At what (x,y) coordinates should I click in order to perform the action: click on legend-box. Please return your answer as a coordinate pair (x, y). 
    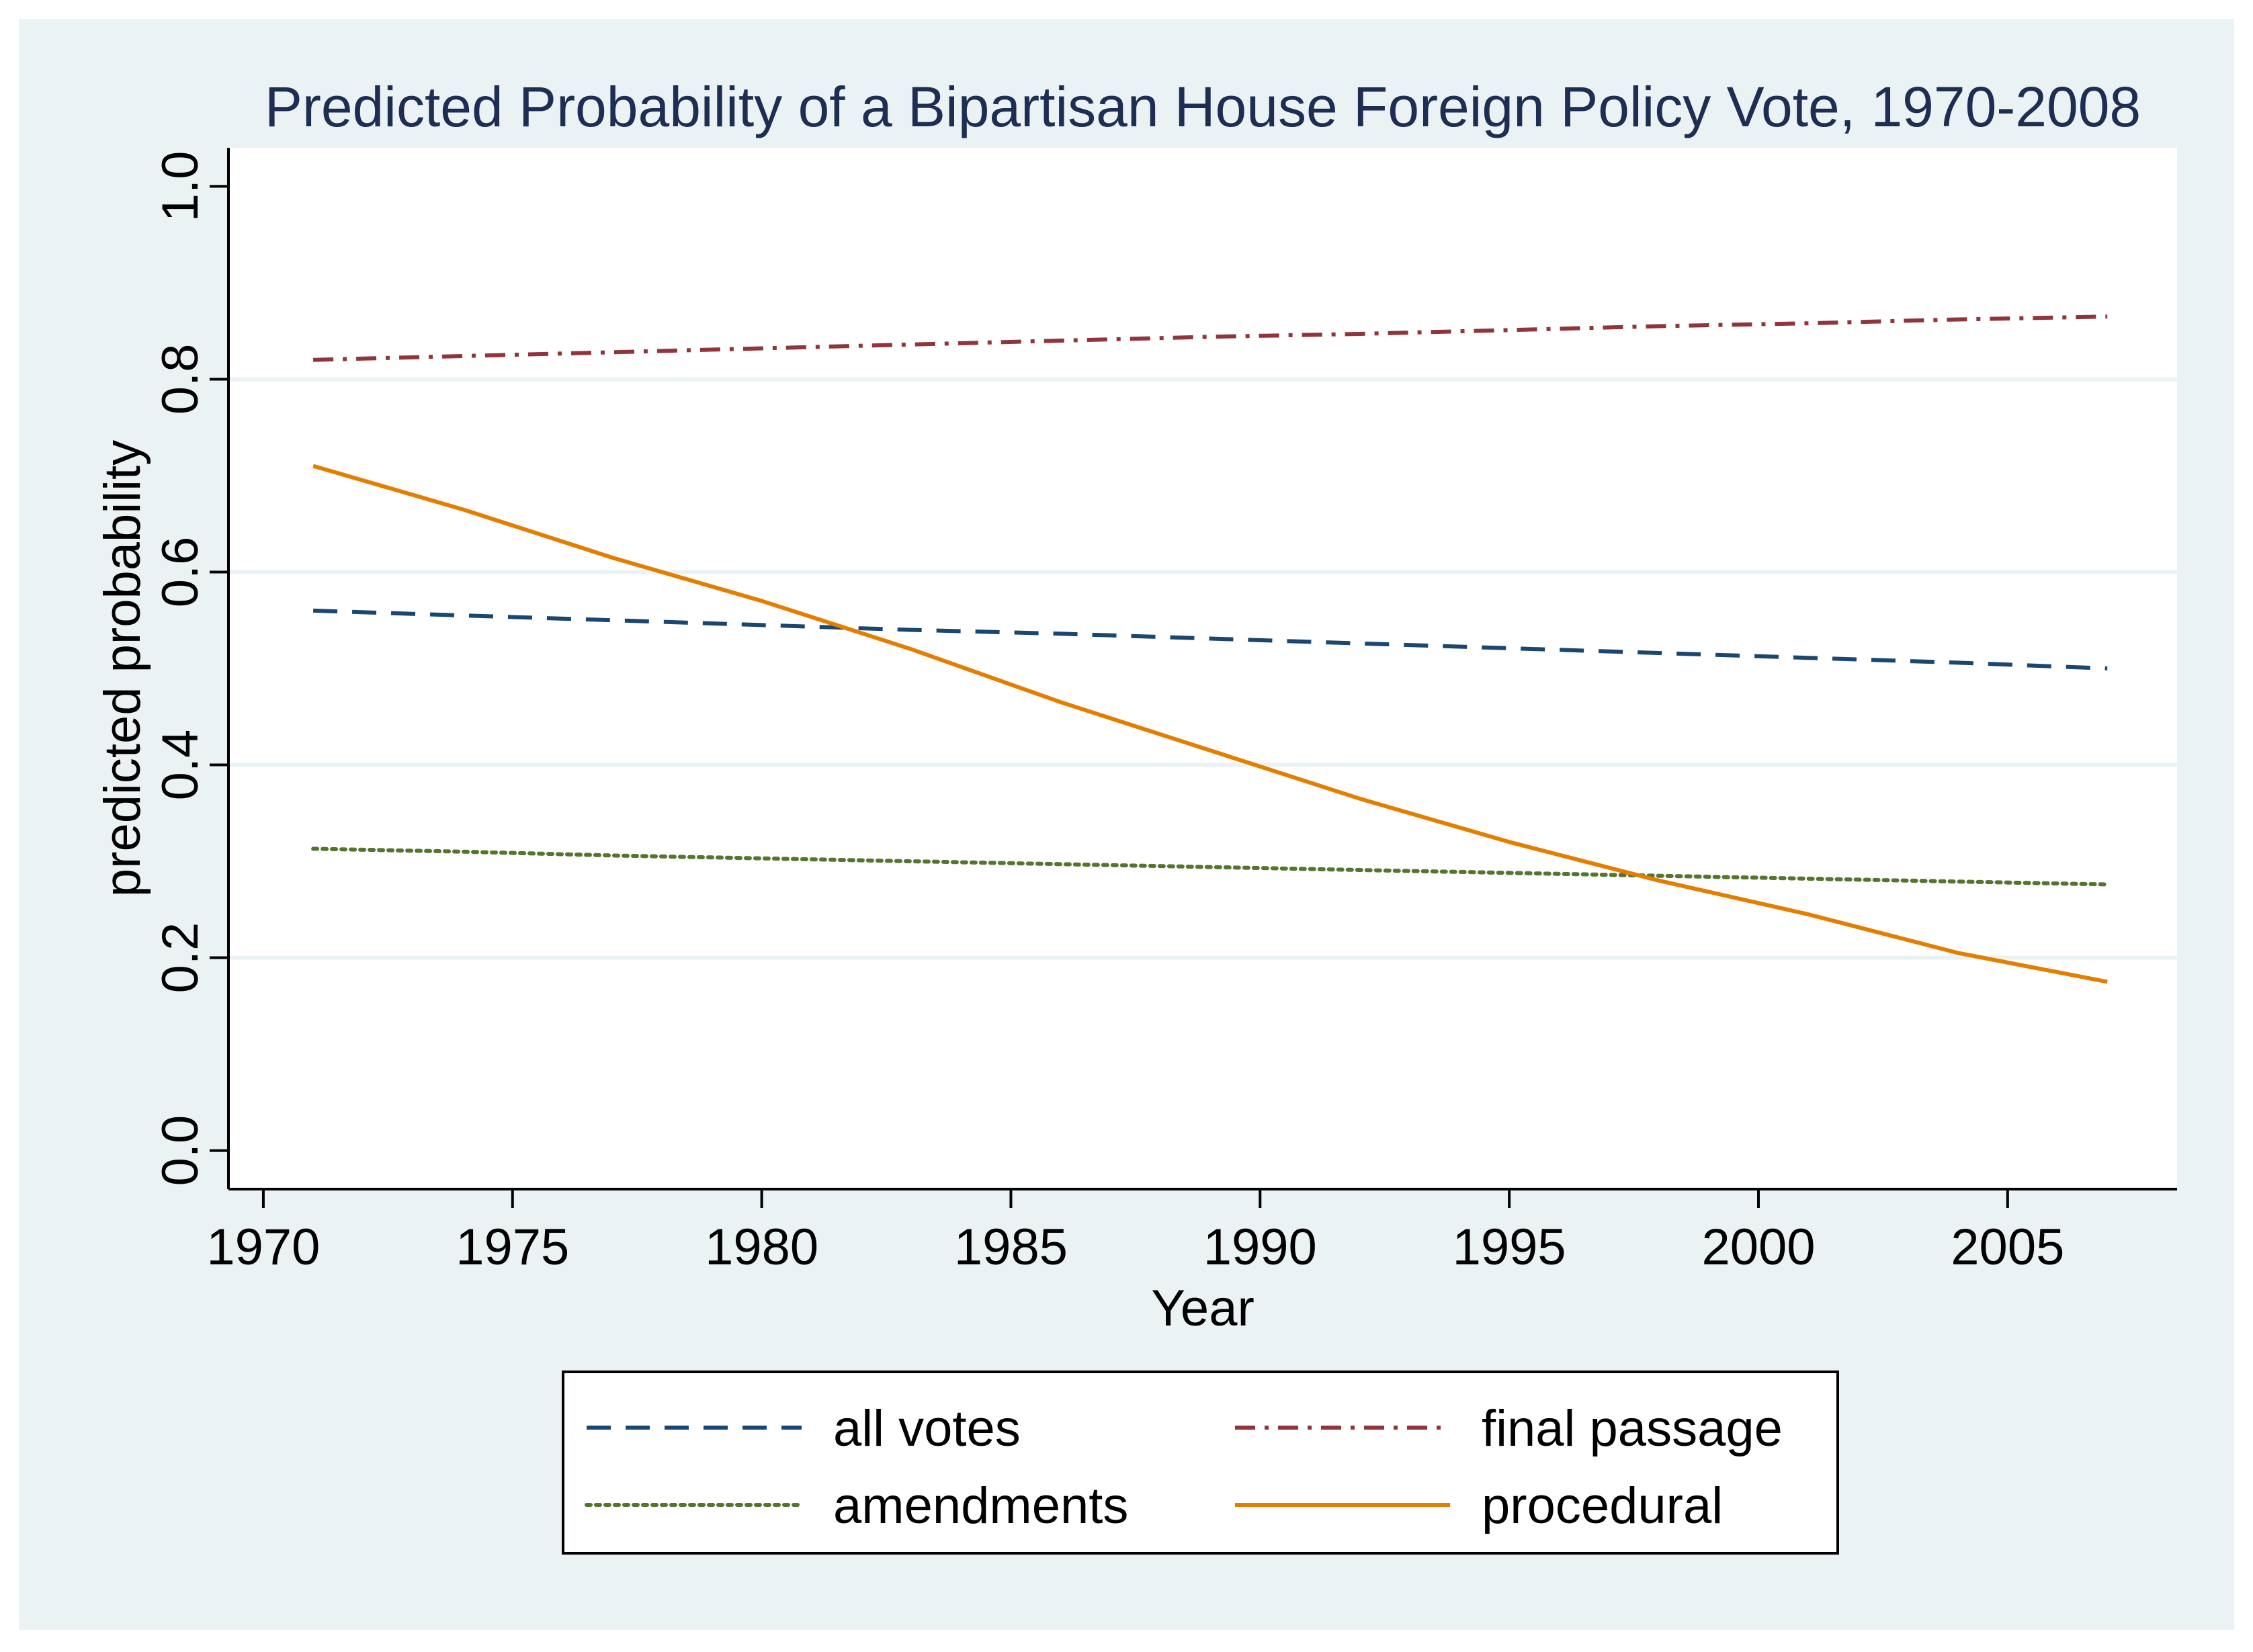
    Looking at the image, I should click on (1200, 1463).